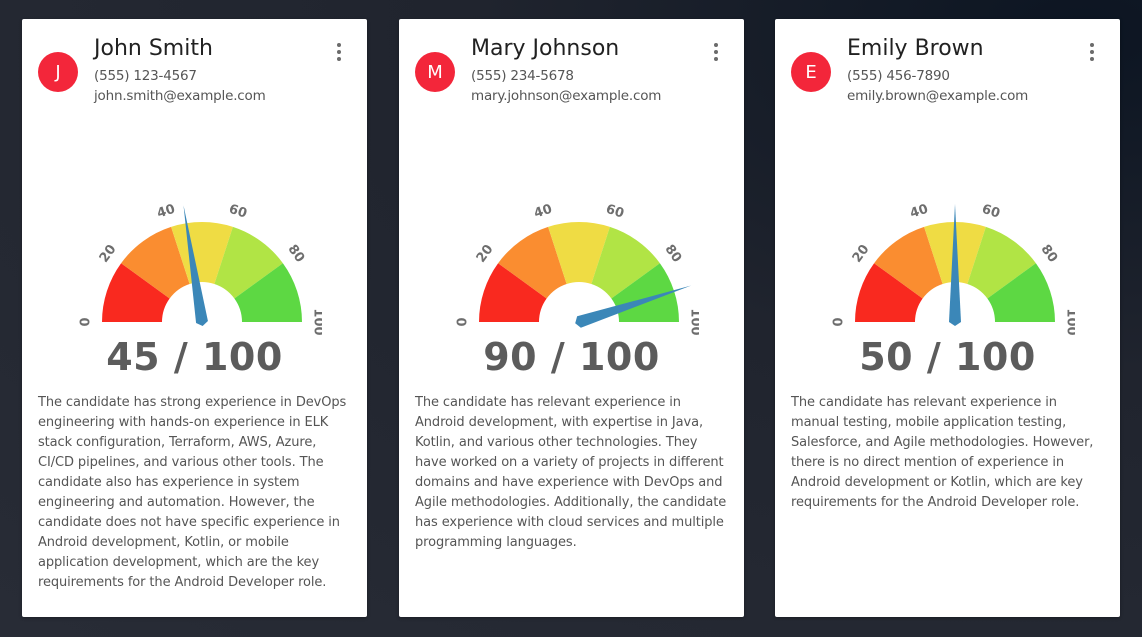 The height and width of the screenshot is (637, 1142). I want to click on candidate-email: emily.brown@example.com, so click(938, 96).